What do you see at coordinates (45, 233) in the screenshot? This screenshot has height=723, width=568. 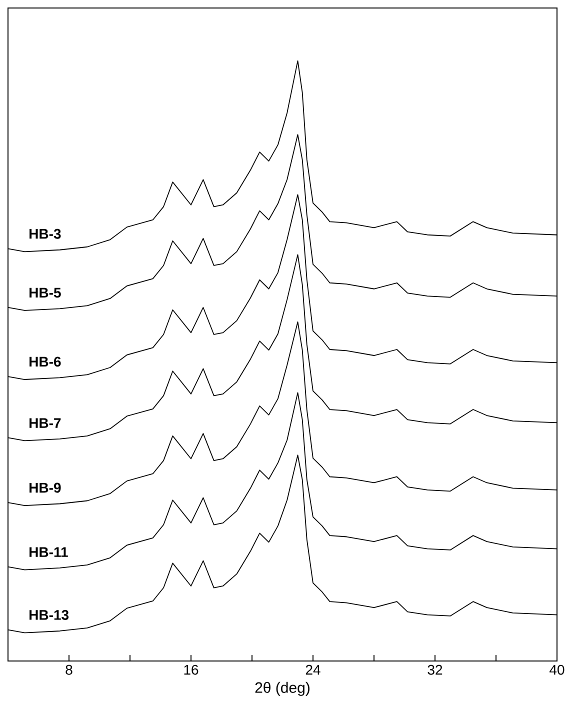 I see `series-label: HB-3` at bounding box center [45, 233].